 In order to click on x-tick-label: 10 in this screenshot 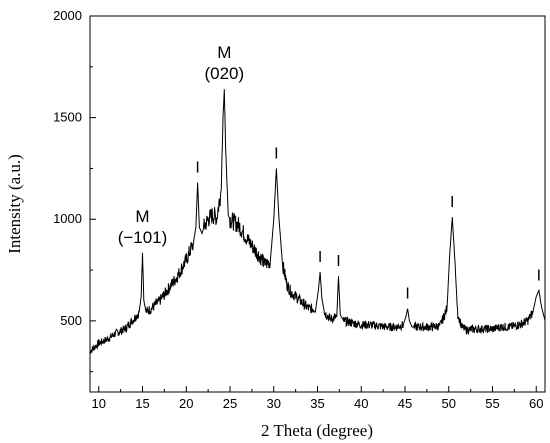, I will do `click(99, 403)`.